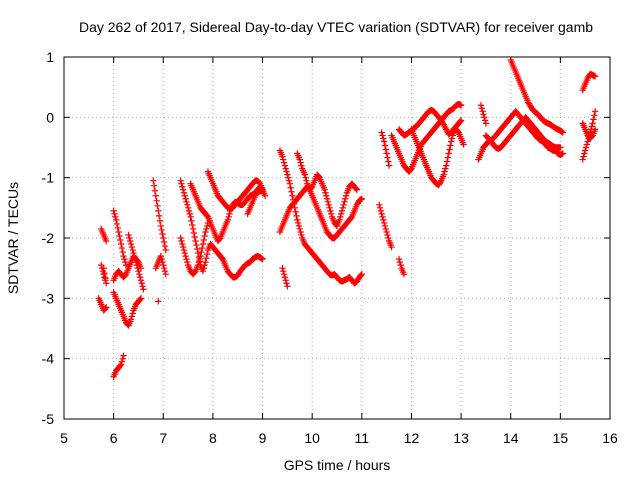  I want to click on x-tick-label: 6, so click(114, 438).